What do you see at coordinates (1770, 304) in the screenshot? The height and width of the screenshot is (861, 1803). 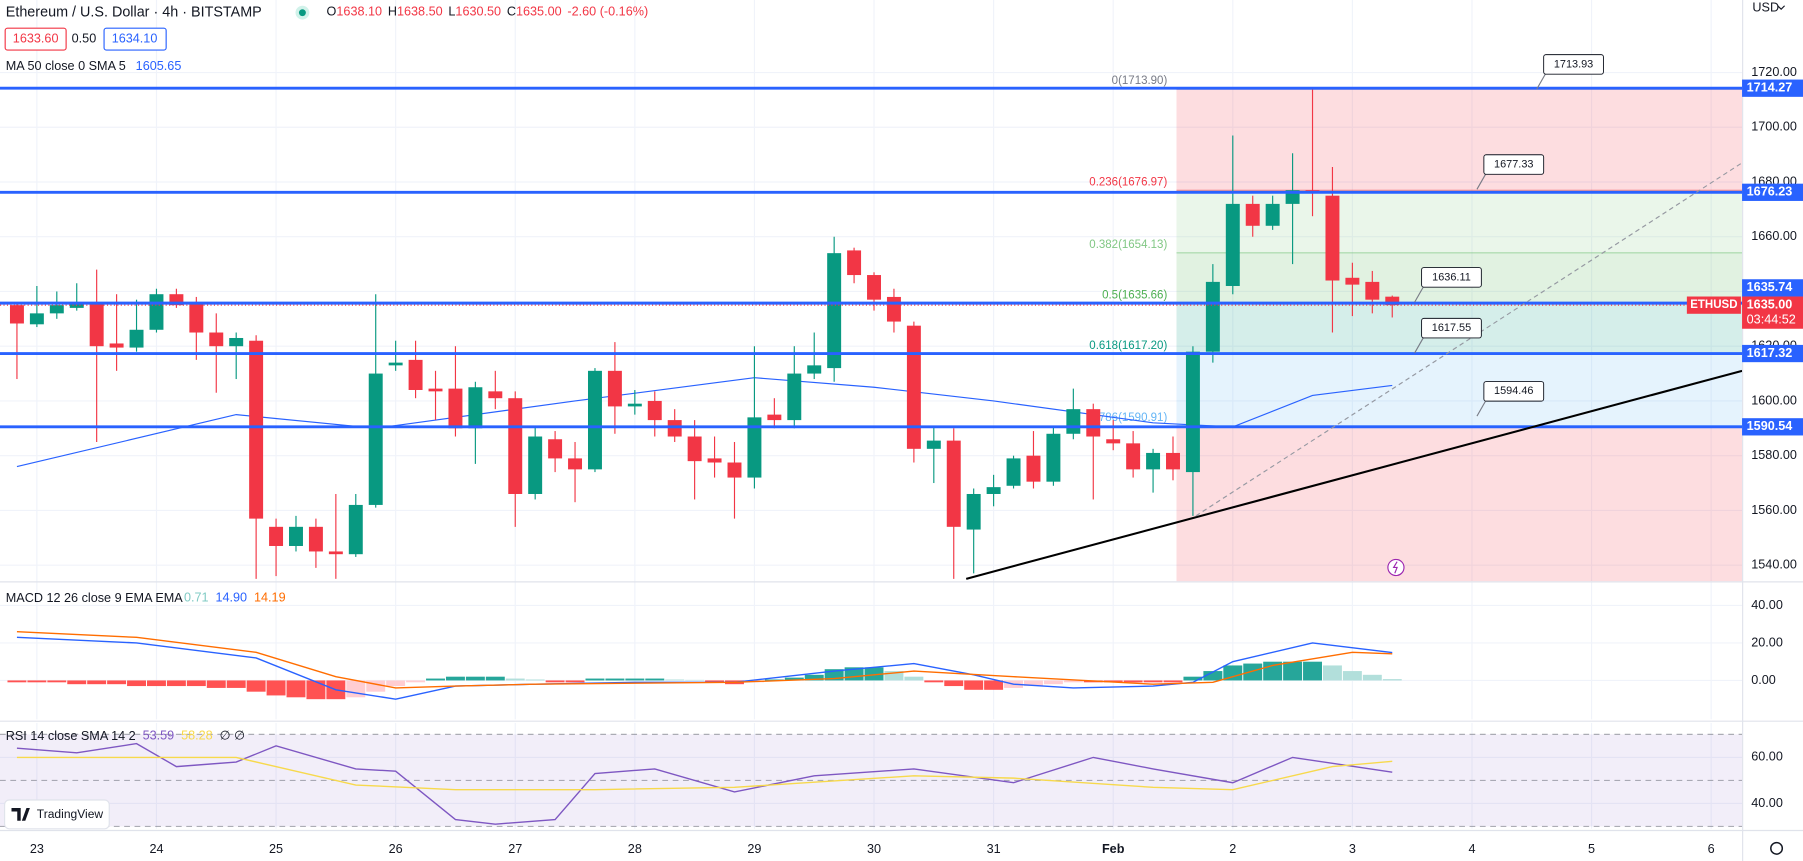 I see `last-price-label: 1635.00` at bounding box center [1770, 304].